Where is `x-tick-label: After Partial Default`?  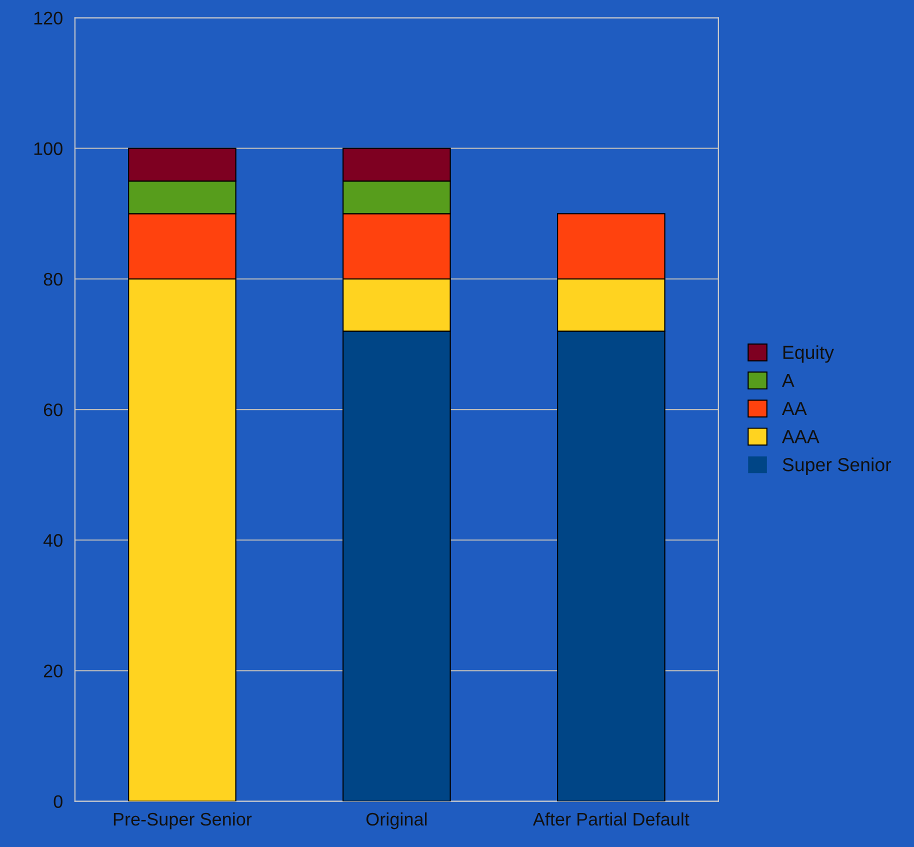 x-tick-label: After Partial Default is located at coordinates (611, 819).